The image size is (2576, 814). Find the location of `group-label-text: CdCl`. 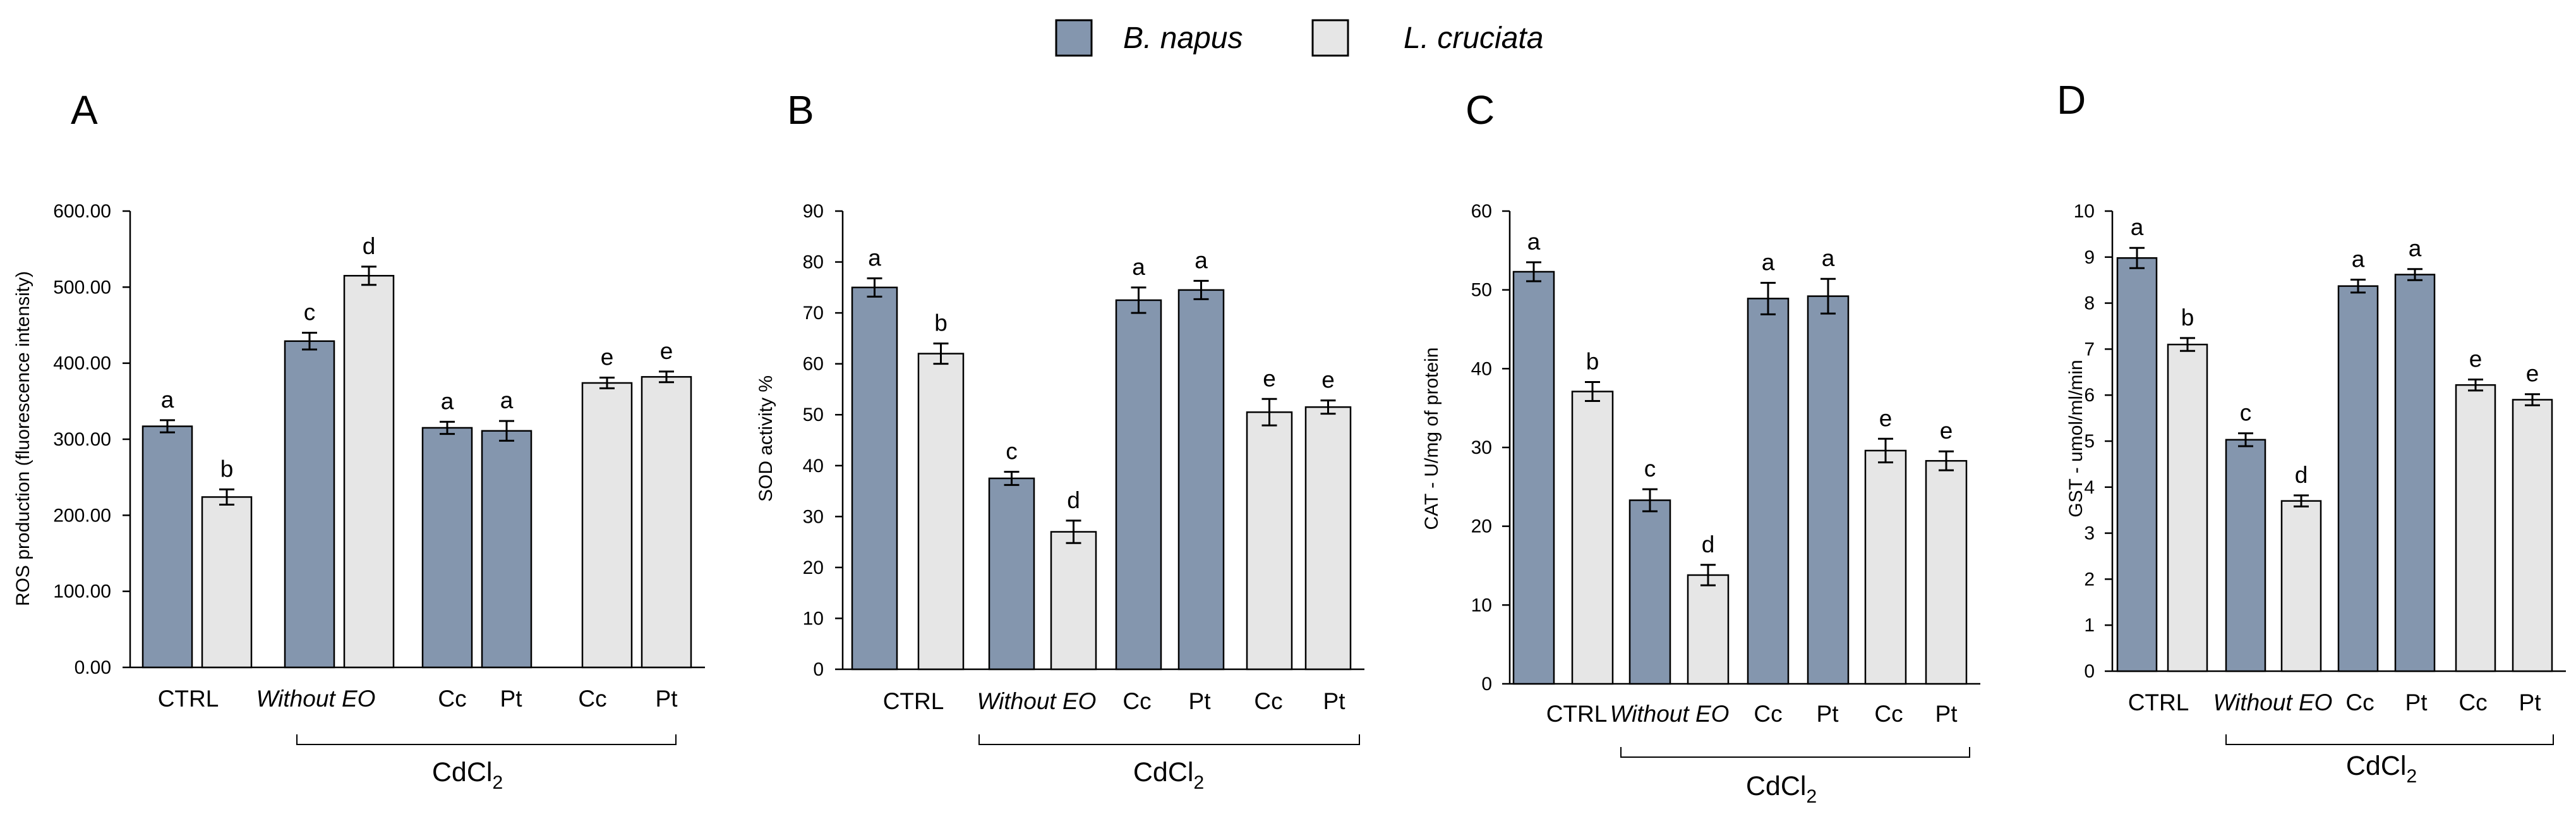

group-label-text: CdCl is located at coordinates (2376, 766).